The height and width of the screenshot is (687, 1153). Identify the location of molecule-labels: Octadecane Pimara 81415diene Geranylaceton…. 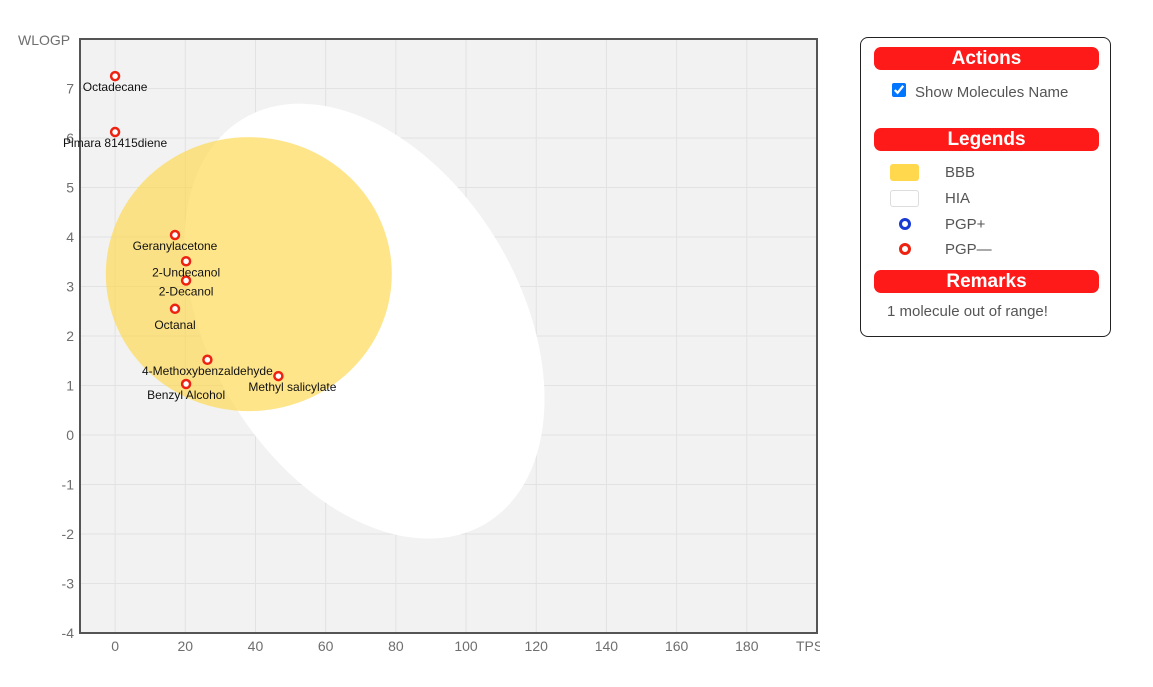
(200, 241).